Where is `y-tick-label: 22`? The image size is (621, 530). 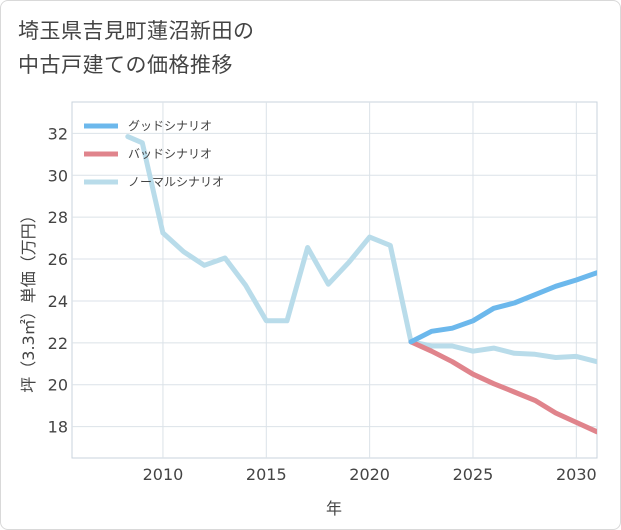 y-tick-label: 22 is located at coordinates (58, 343).